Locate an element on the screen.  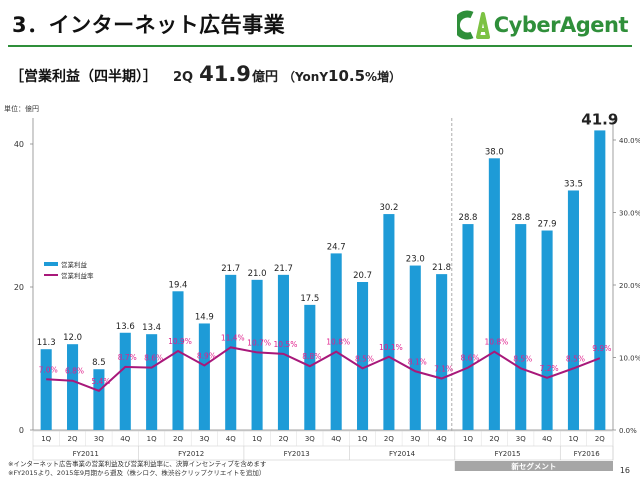
line-value-label: 8.8% is located at coordinates (311, 356).